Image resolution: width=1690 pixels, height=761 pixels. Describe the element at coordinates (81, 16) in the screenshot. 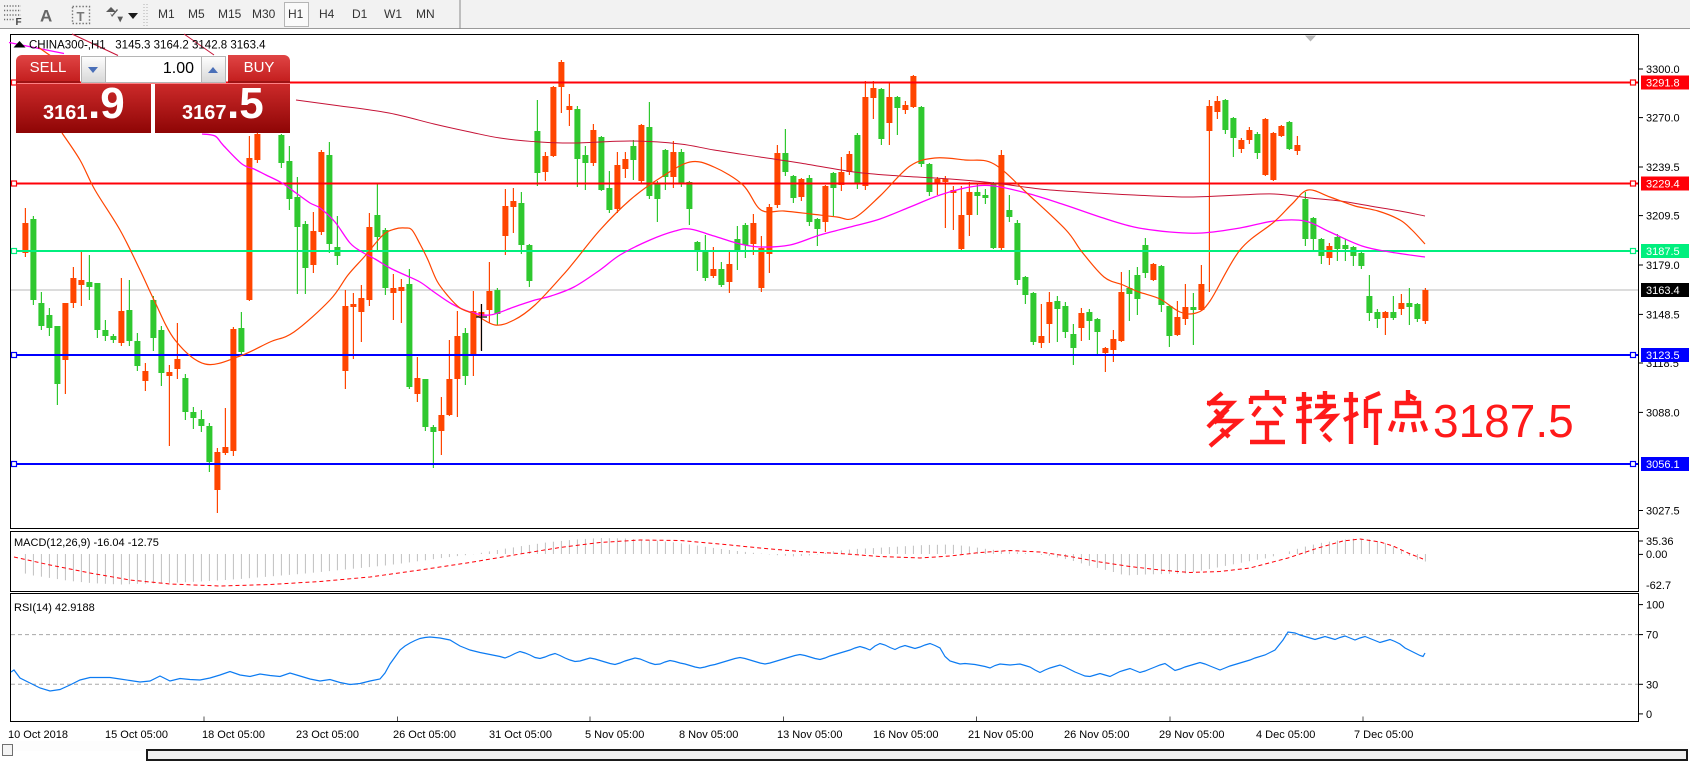

I see `svg-text: T` at that location.